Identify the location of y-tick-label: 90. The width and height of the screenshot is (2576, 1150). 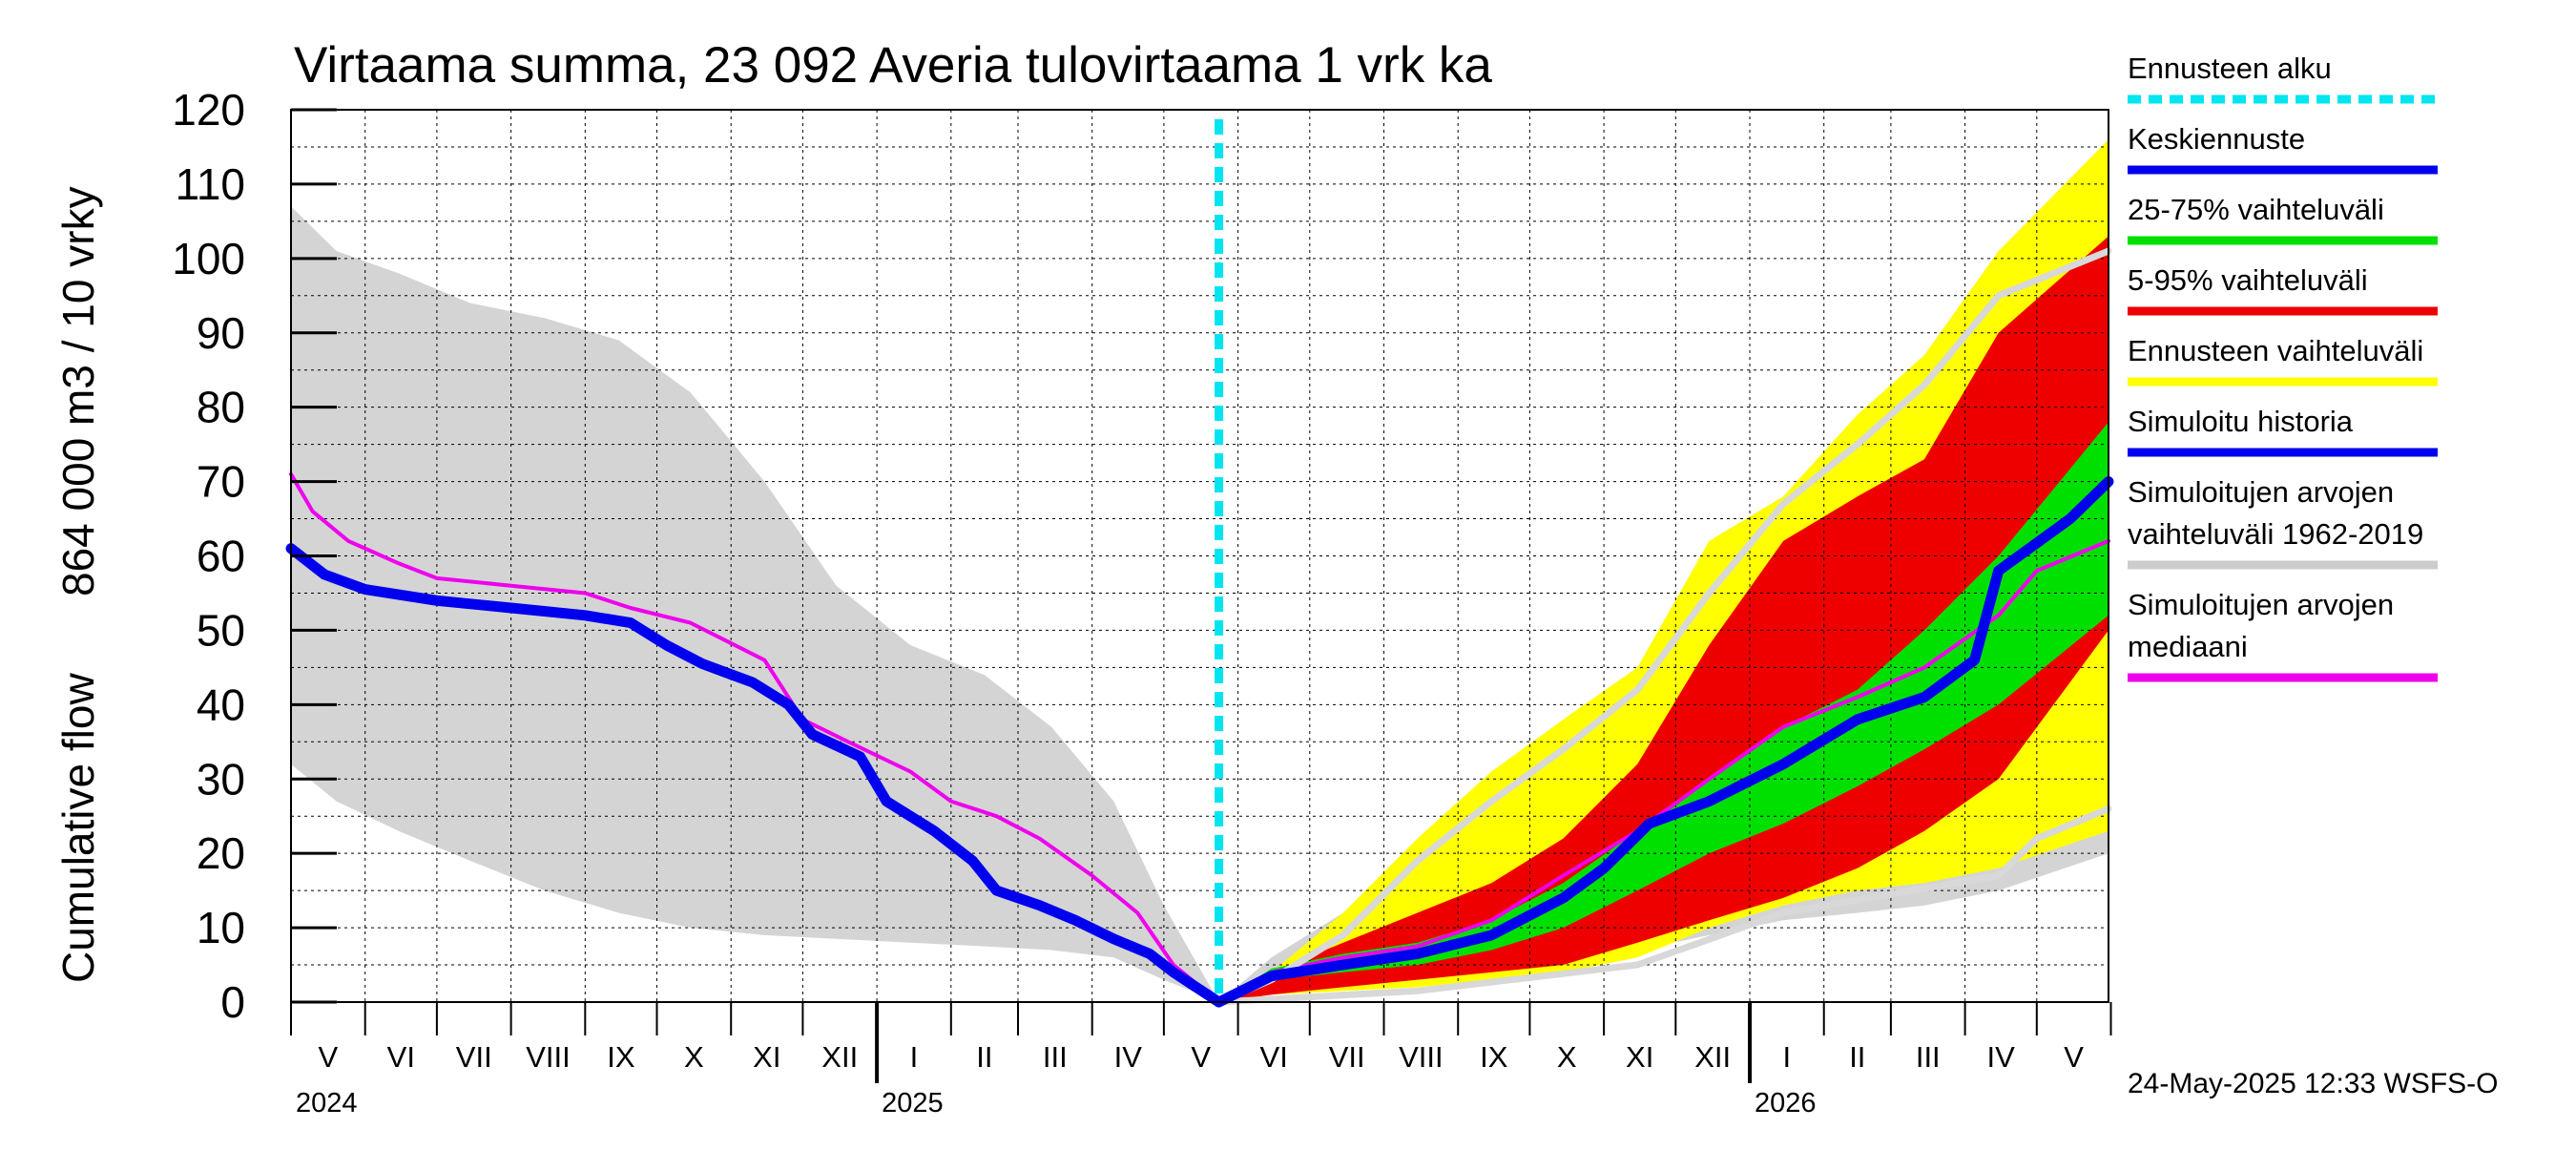
(221, 333).